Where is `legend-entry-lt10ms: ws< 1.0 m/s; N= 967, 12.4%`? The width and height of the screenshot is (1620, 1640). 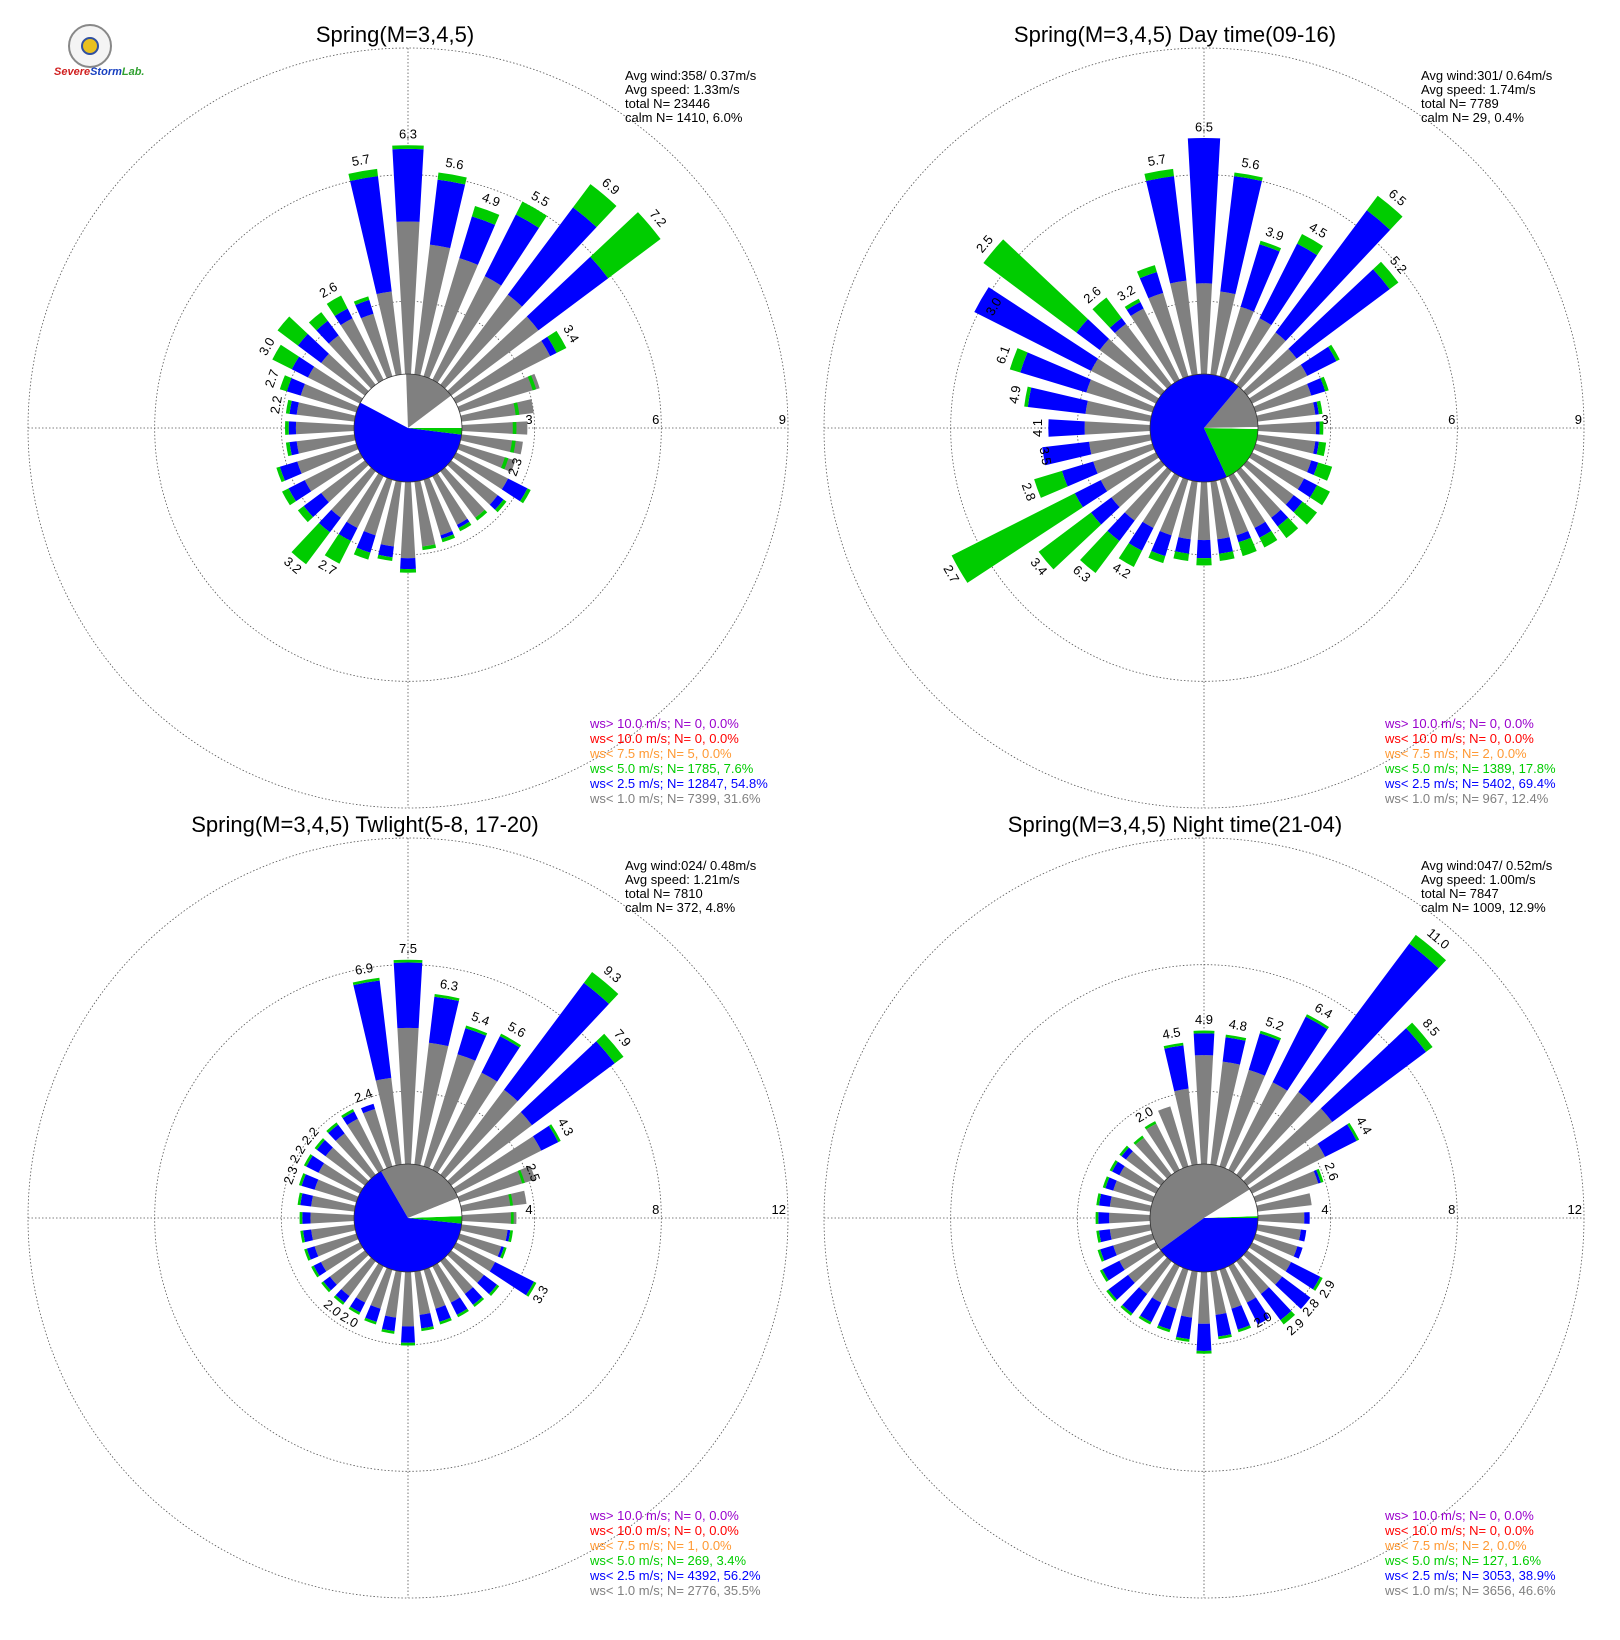 legend-entry-lt10ms: ws< 1.0 m/s; N= 967, 12.4% is located at coordinates (1466, 798).